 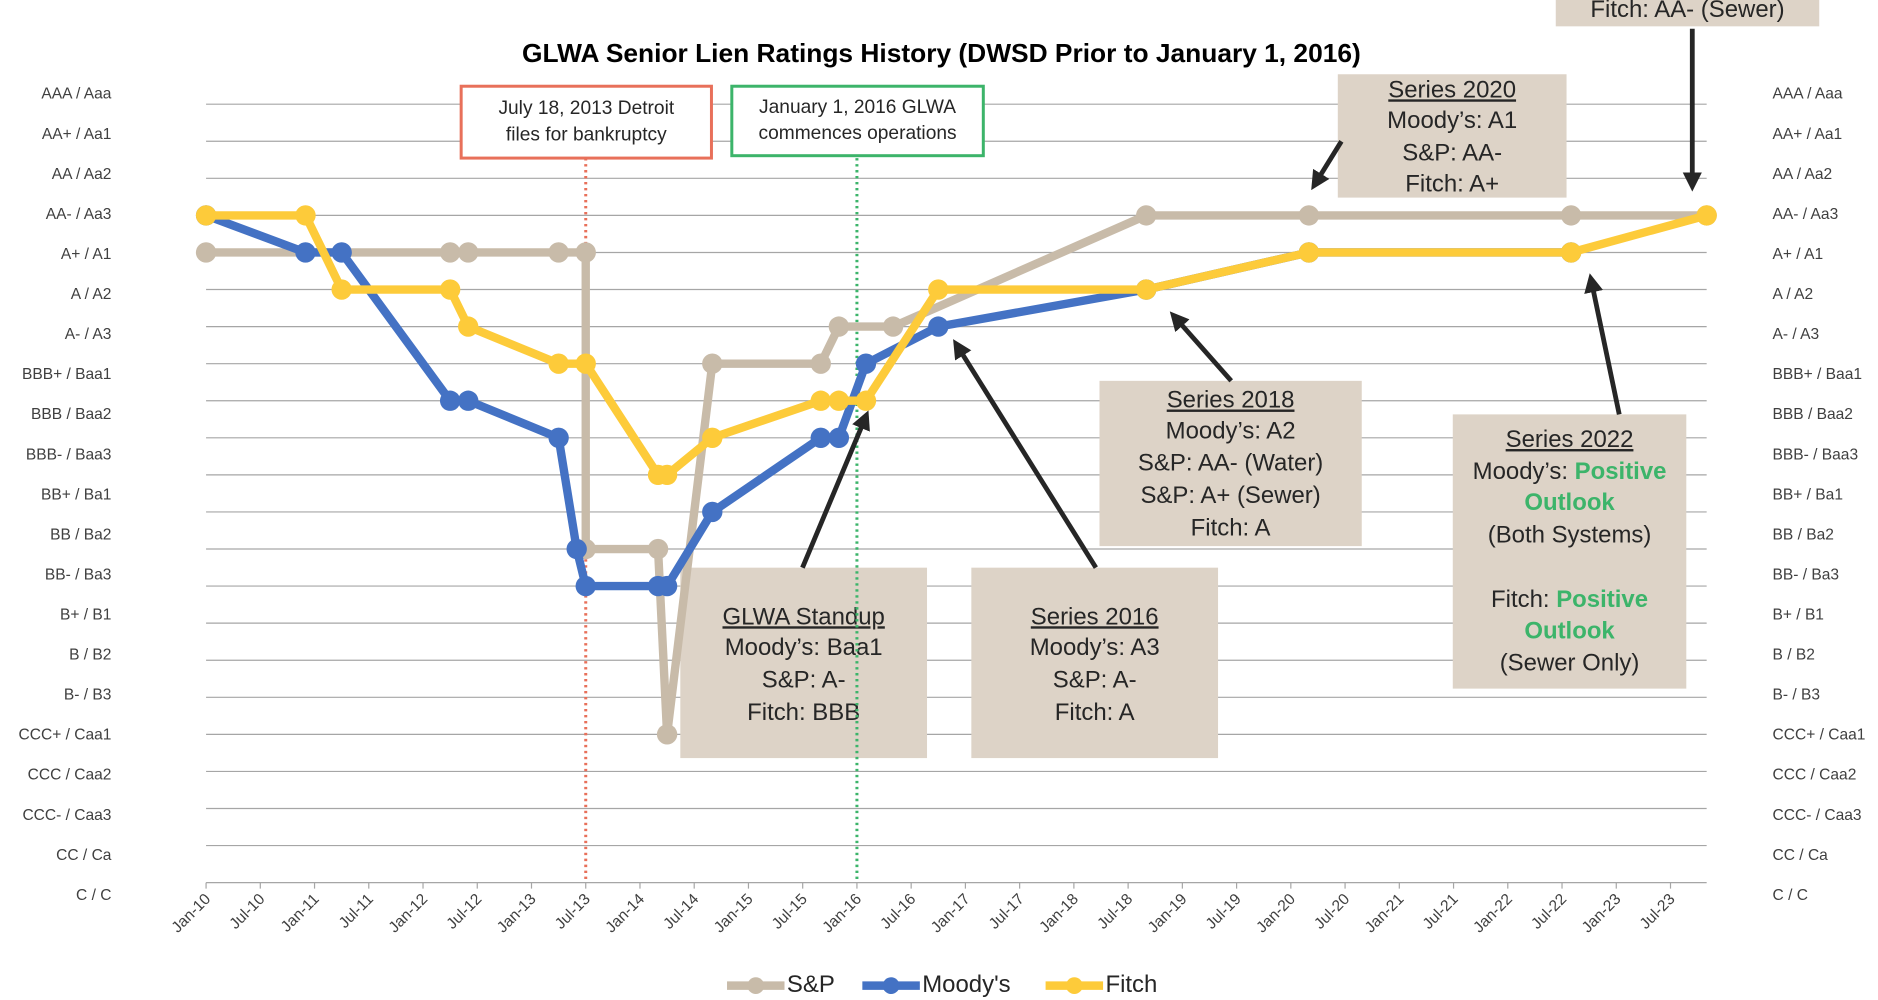 I want to click on annotation-line: commences operations, so click(x=858, y=133).